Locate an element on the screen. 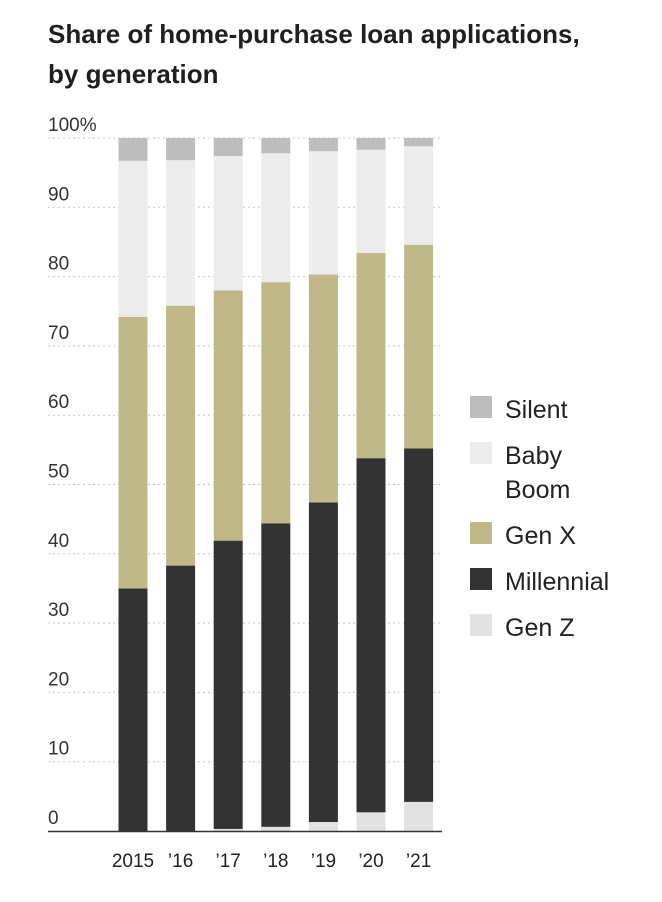  y-tick-label: 70 is located at coordinates (58, 333).